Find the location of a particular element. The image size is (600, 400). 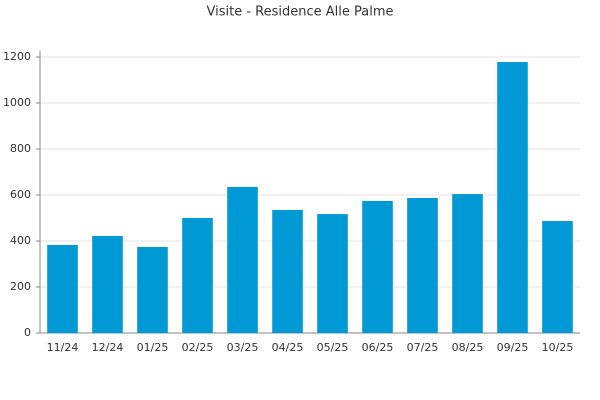

y-tick-label: 1000 is located at coordinates (17, 102).